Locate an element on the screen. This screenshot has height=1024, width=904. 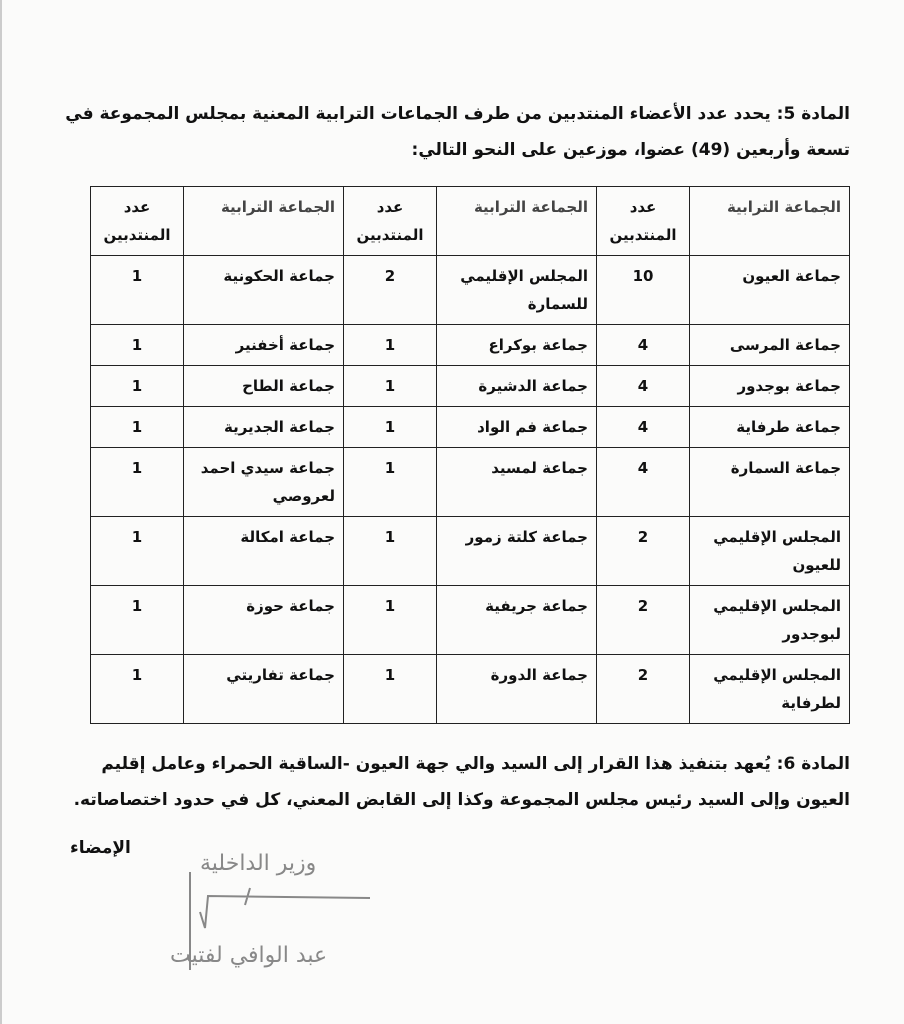
territorial-unit-cell: جماعة بوجدور is located at coordinates (769, 386).